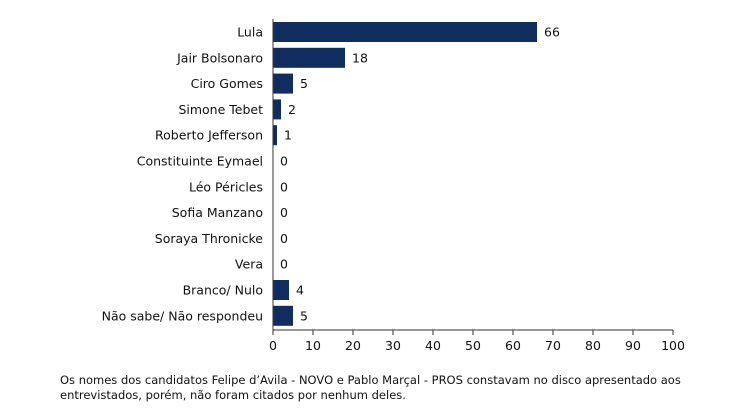 The width and height of the screenshot is (755, 413). I want to click on category-label: Ciro Gomes, so click(227, 83).